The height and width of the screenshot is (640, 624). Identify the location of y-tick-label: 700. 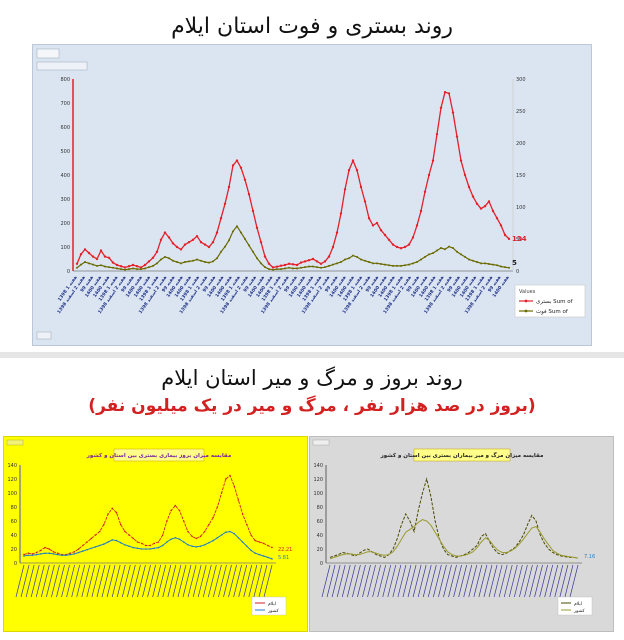
(65, 104).